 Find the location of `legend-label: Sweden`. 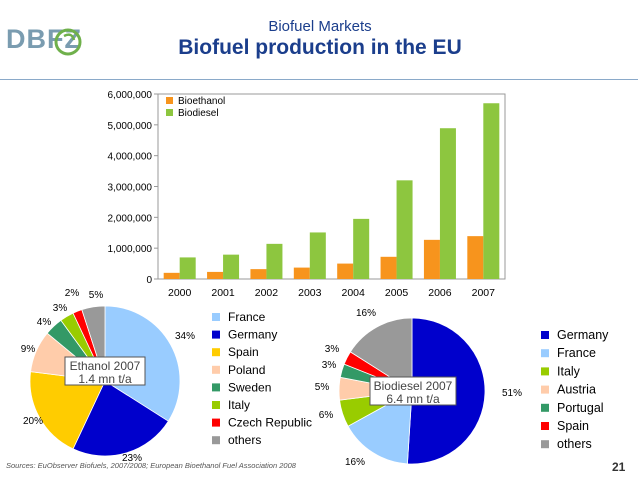

legend-label: Sweden is located at coordinates (249, 387).